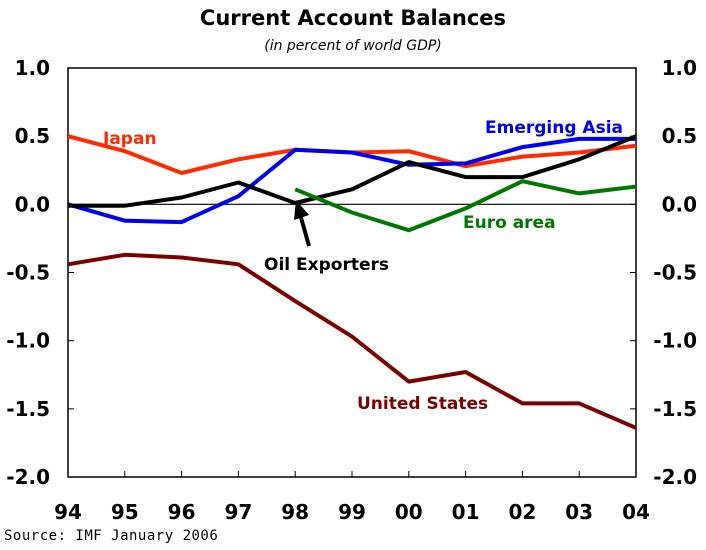 This screenshot has height=550, width=706. Describe the element at coordinates (675, 341) in the screenshot. I see `y-tick-right: -1.0` at that location.